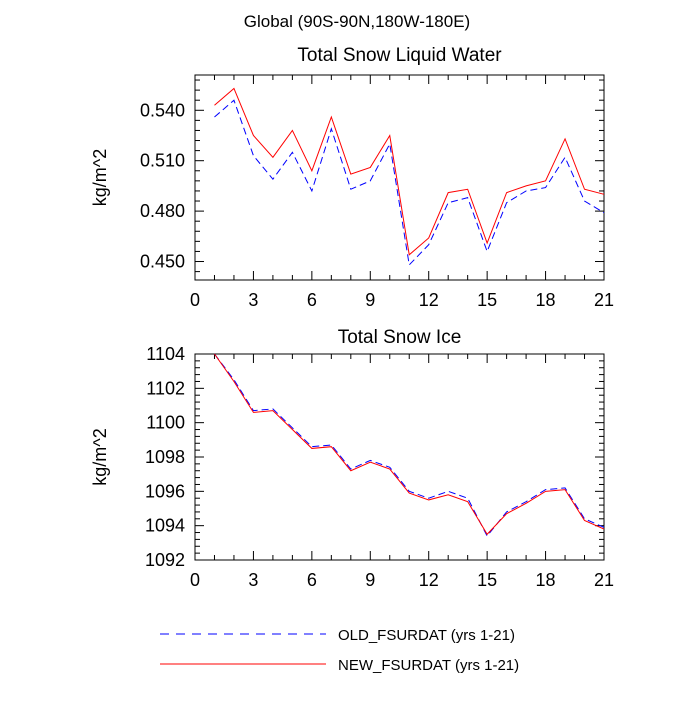  I want to click on legend-item: NEW_FSURDAT (yrs 1-21), so click(339, 665).